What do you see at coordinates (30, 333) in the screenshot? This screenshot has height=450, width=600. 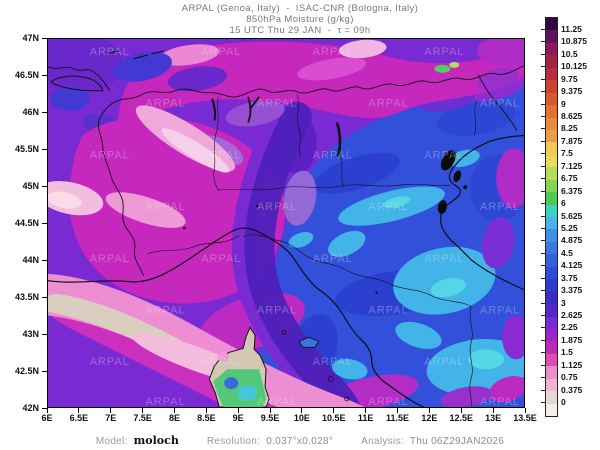 I see `y-axis-label: 43N` at bounding box center [30, 333].